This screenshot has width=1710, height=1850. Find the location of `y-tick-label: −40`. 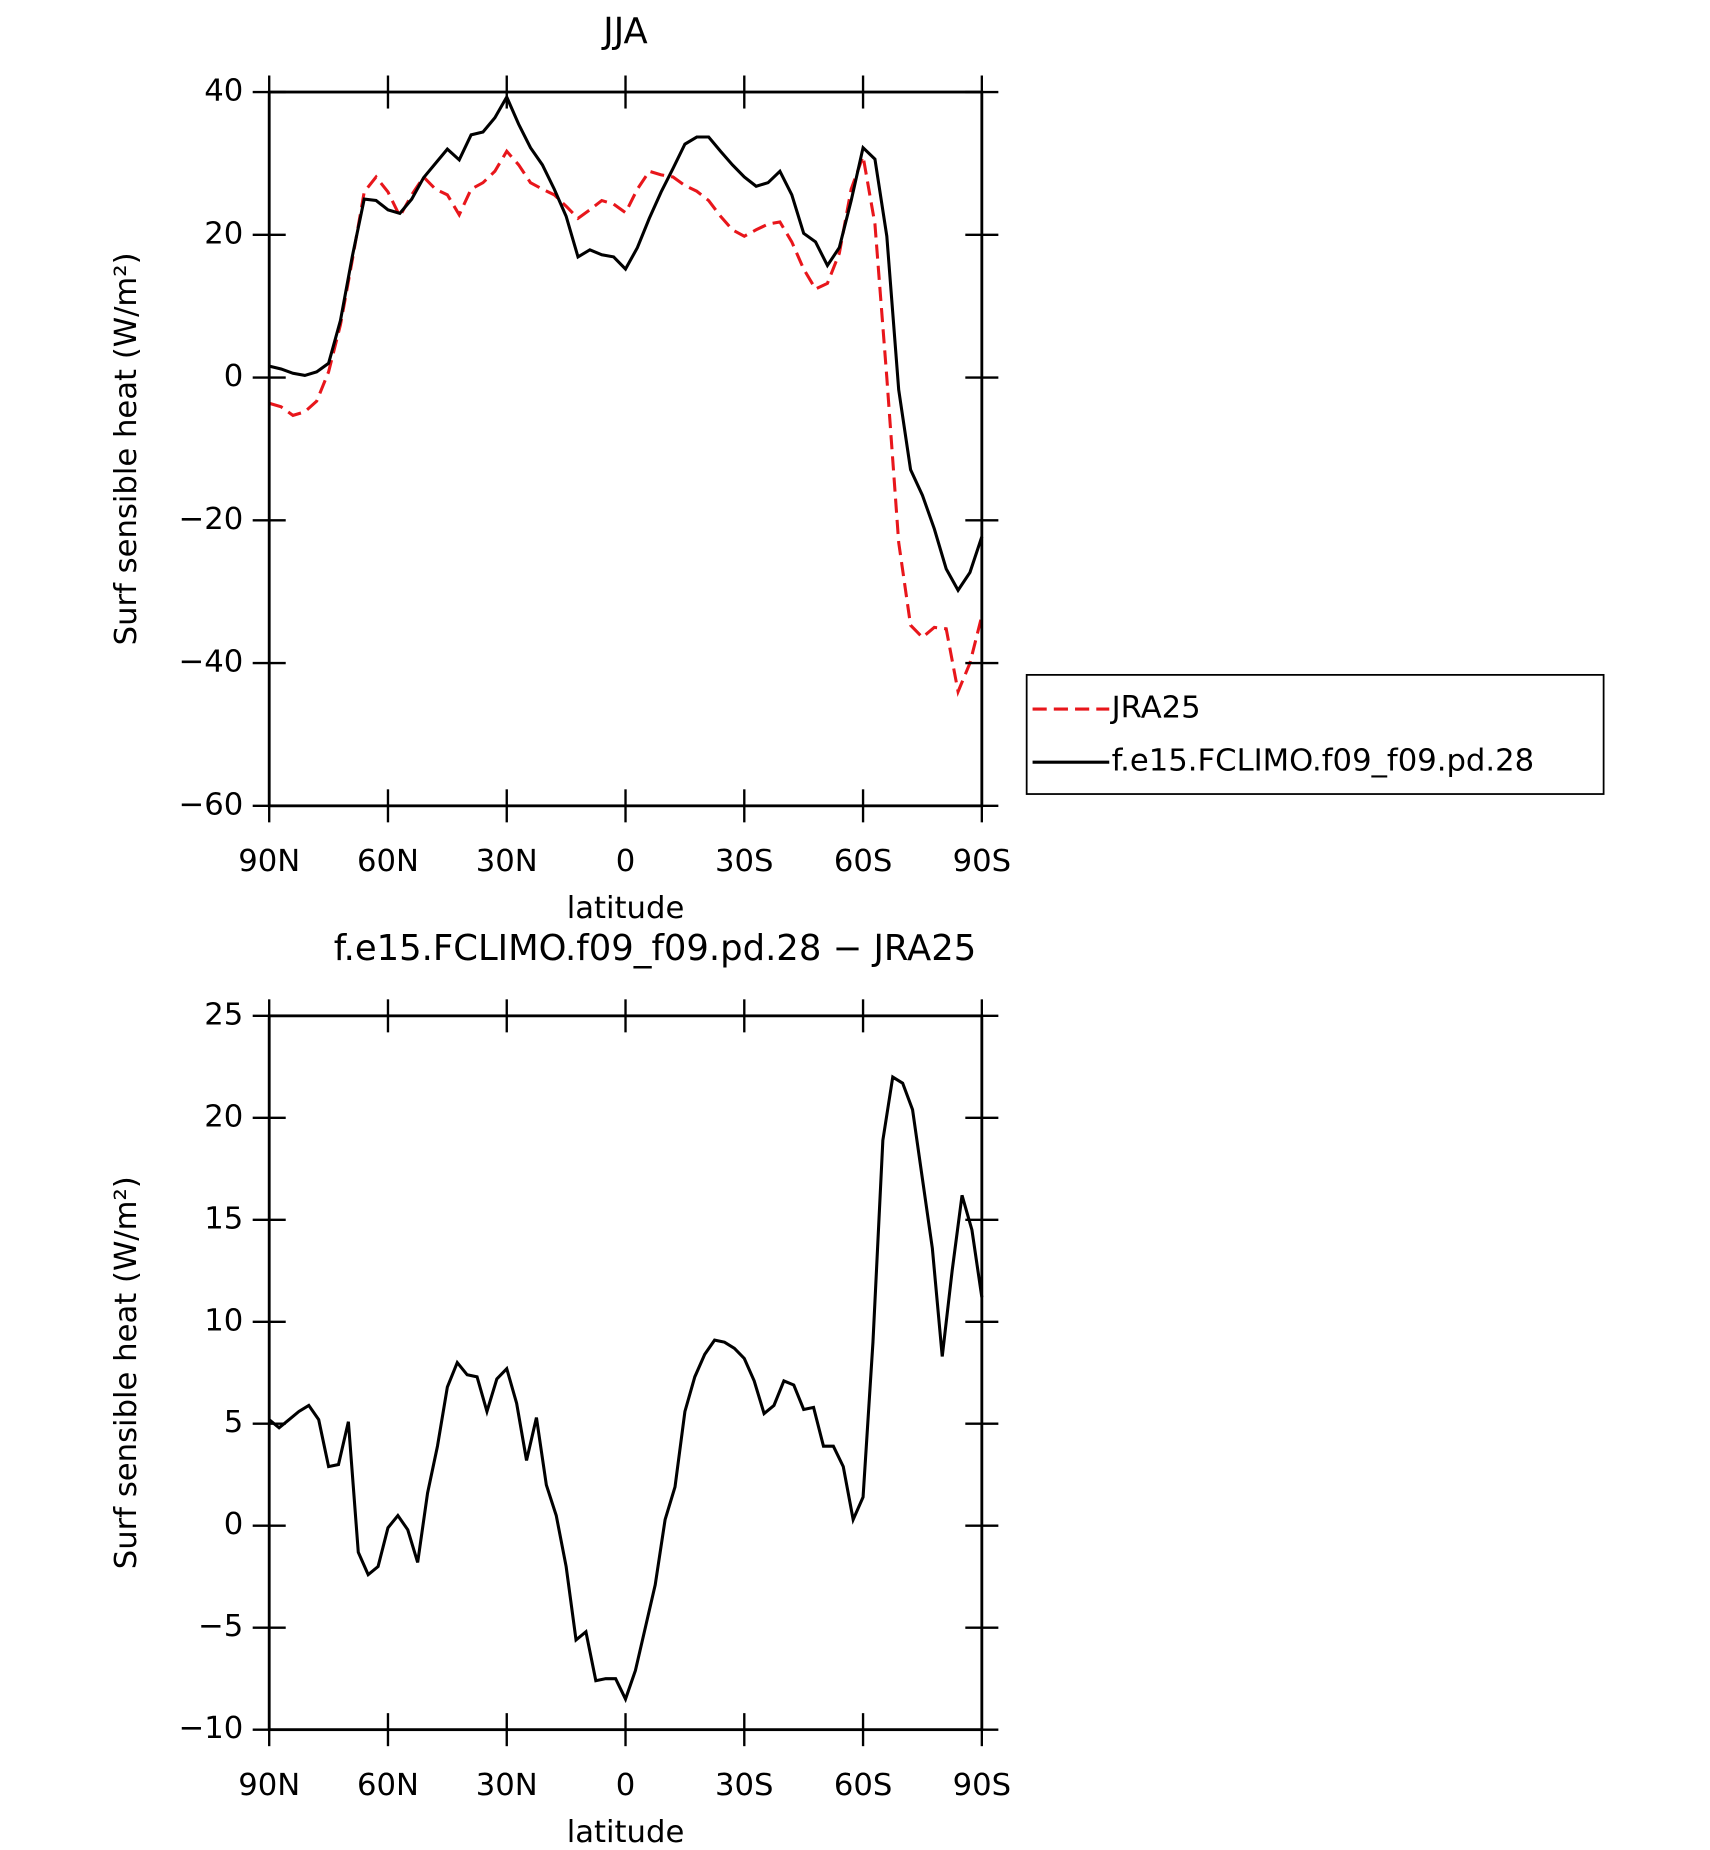

y-tick-label: −40 is located at coordinates (211, 662).